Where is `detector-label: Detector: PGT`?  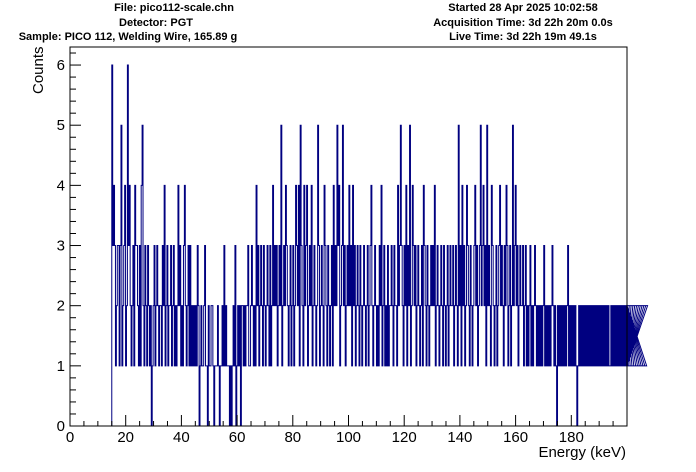
detector-label: Detector: PGT is located at coordinates (156, 23).